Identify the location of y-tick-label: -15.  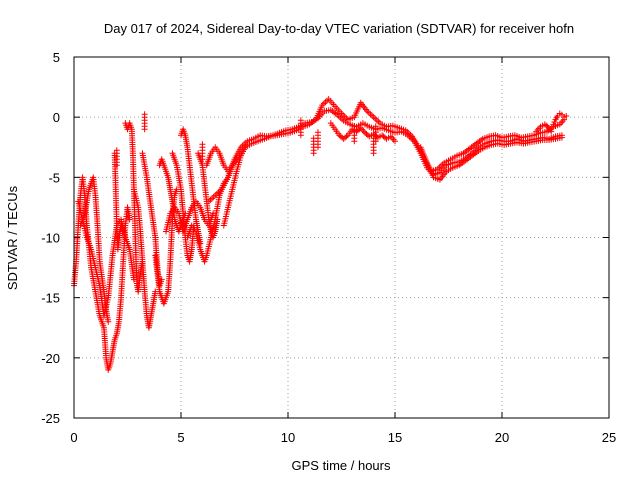
(50, 298).